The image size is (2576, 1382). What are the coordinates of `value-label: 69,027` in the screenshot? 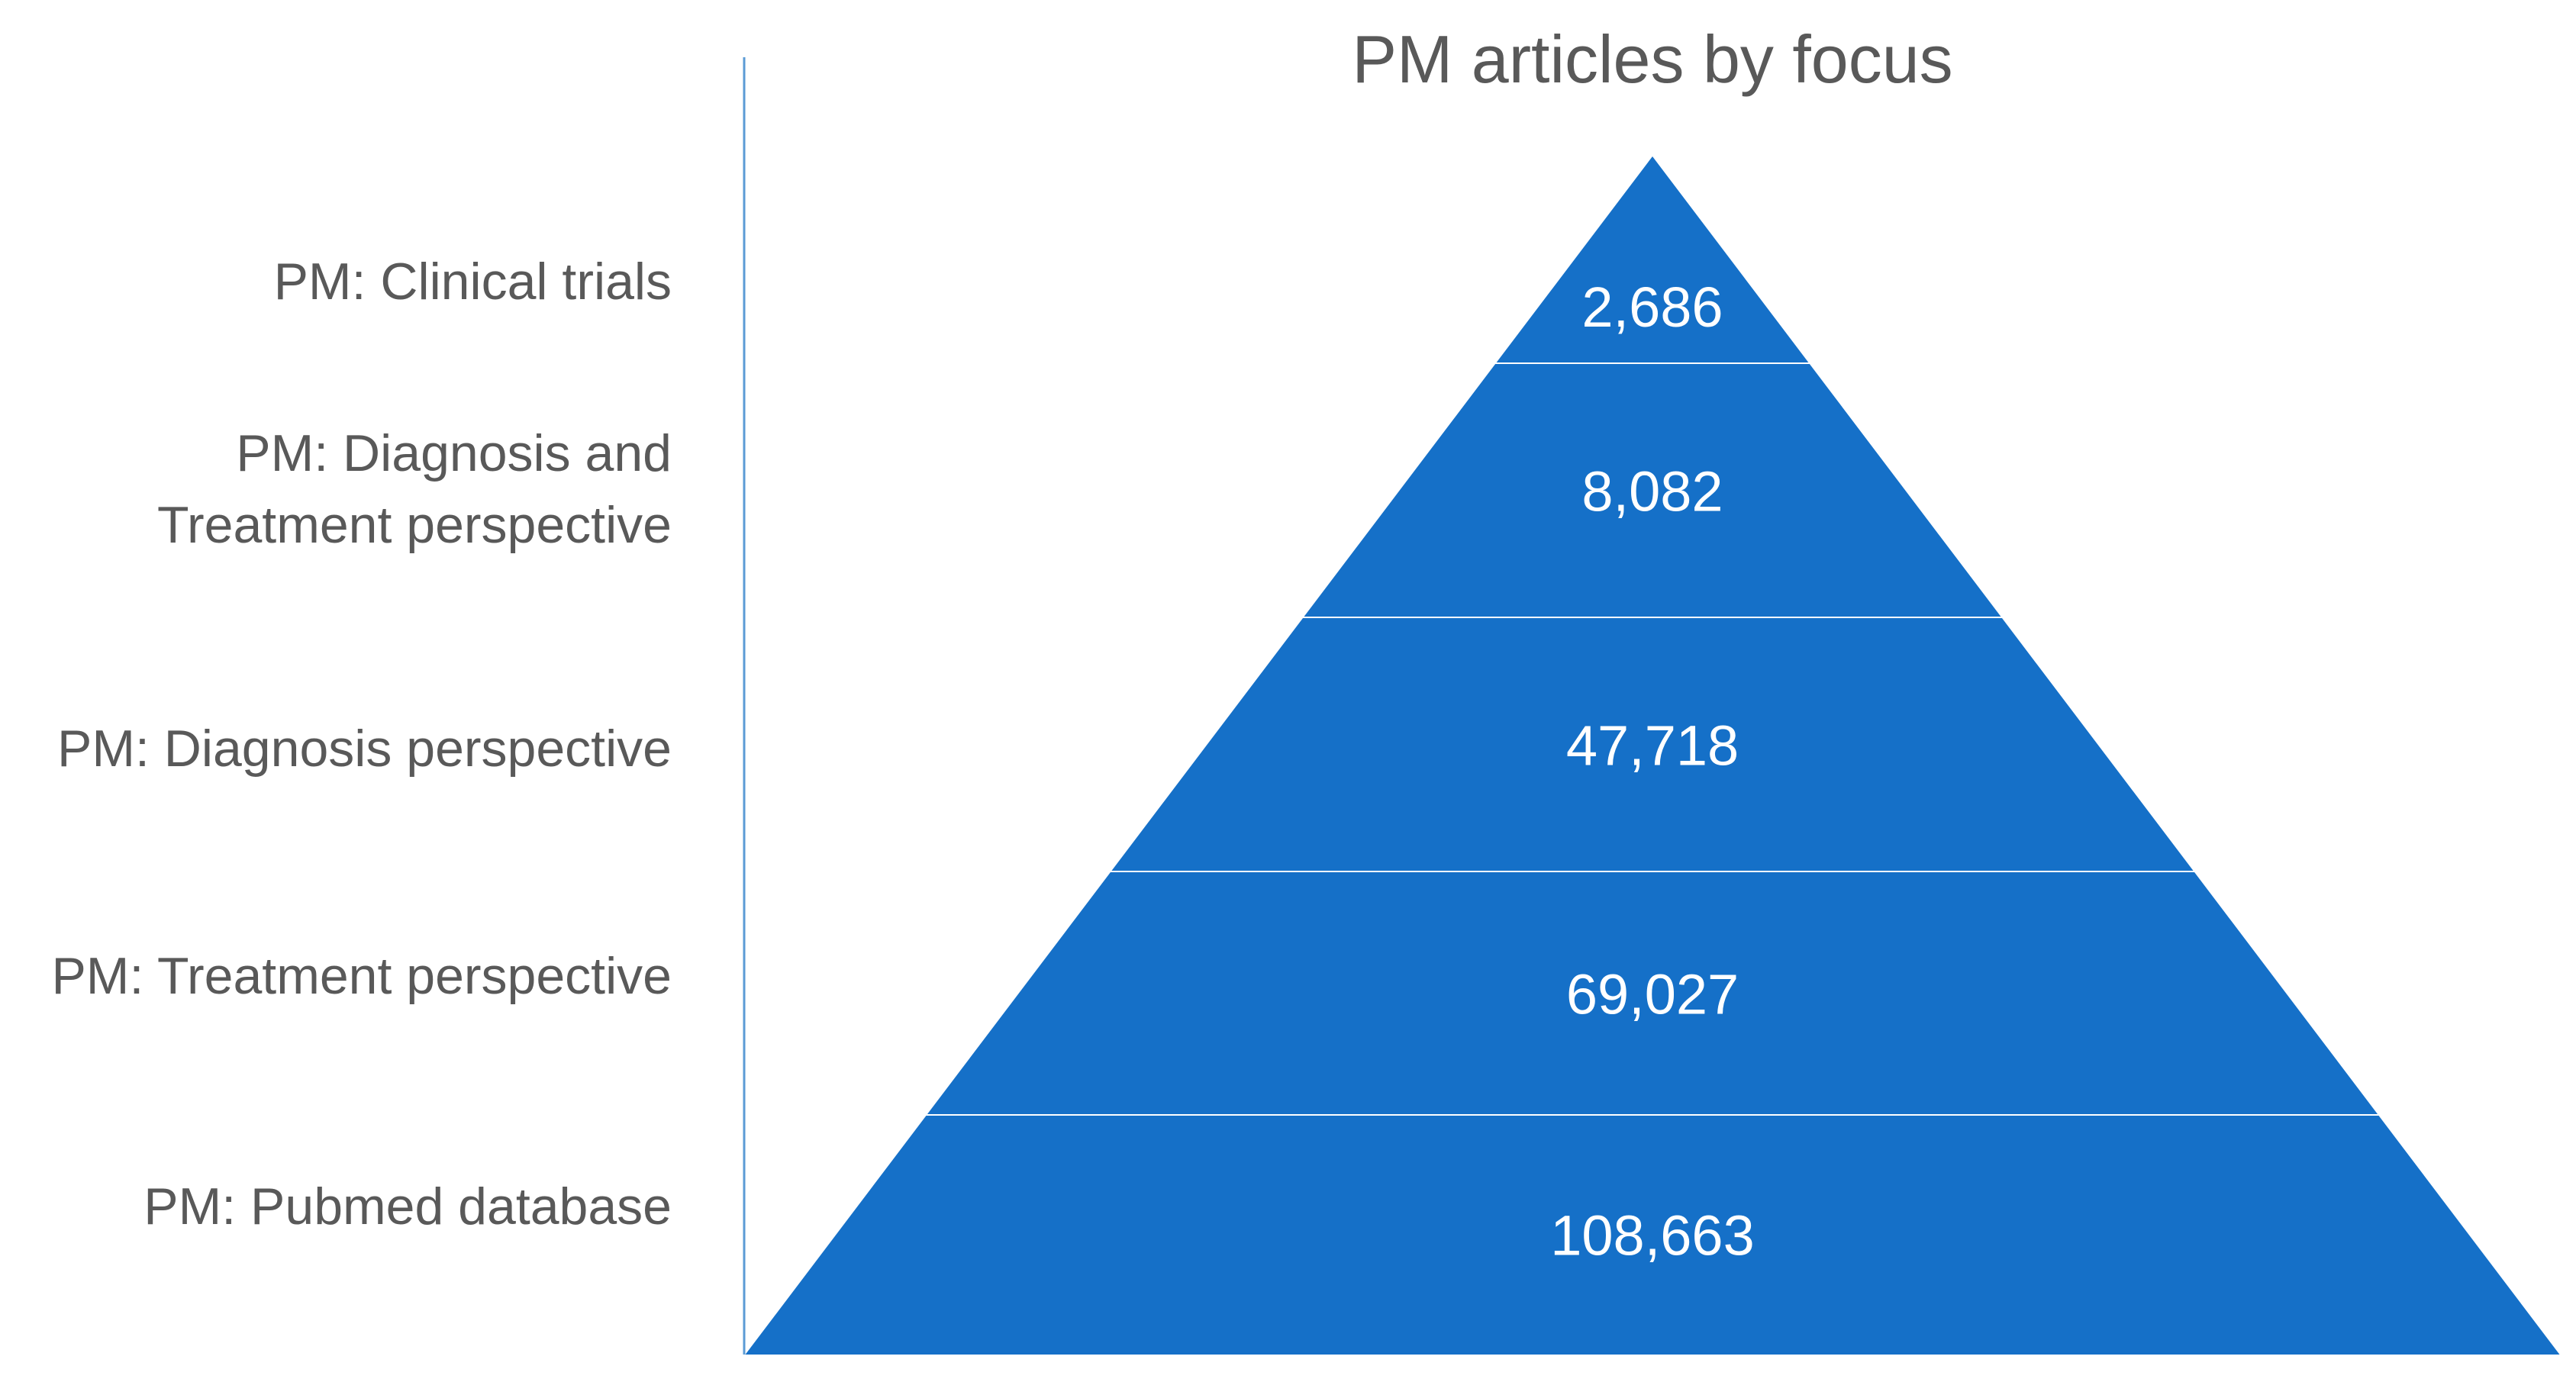 It's located at (1653, 994).